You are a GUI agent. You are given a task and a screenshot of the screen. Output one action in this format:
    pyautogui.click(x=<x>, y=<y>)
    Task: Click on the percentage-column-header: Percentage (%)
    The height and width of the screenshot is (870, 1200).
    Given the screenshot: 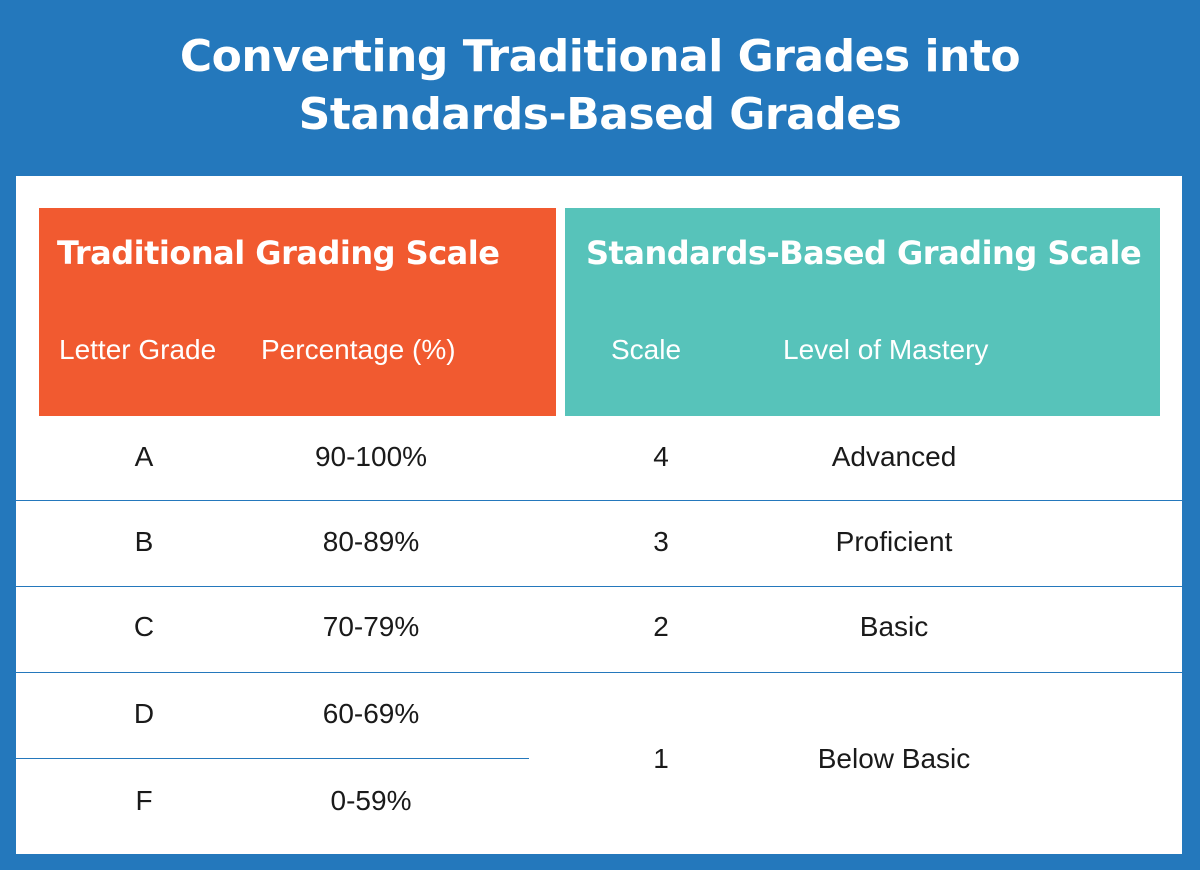 What is the action you would take?
    pyautogui.click(x=358, y=349)
    